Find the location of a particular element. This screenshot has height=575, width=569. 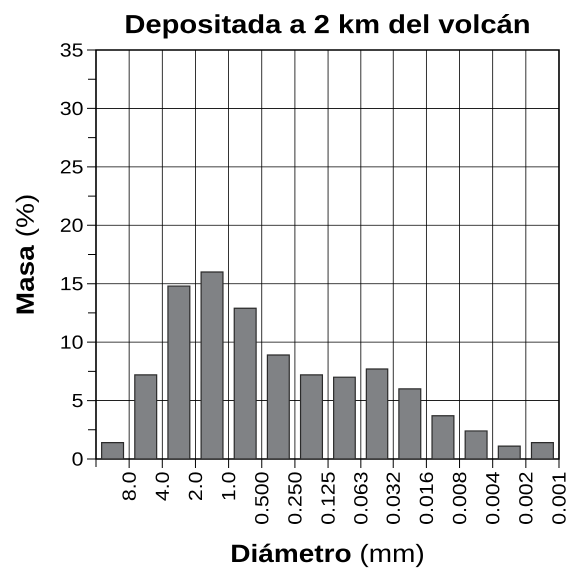

y-tick-label: 15 is located at coordinates (72, 283).